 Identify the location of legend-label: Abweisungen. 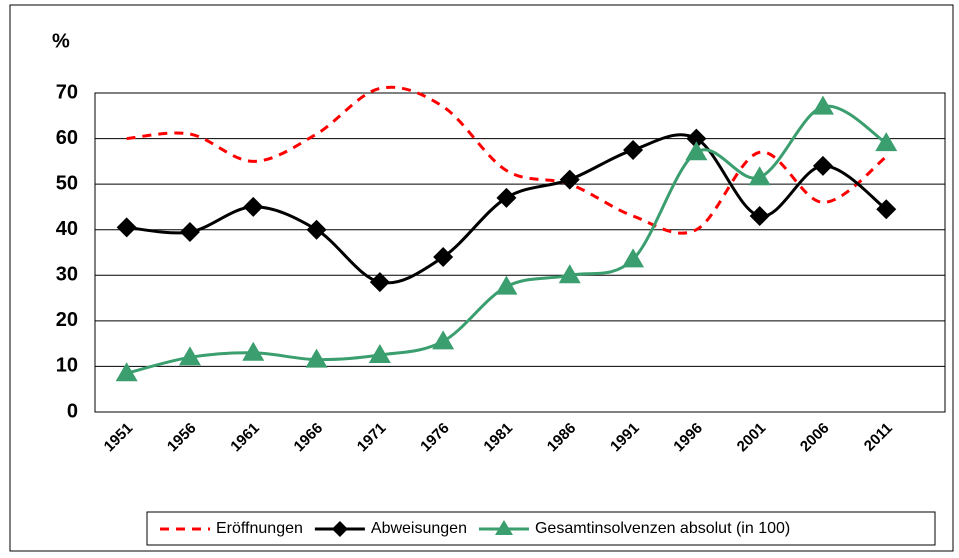
(419, 528).